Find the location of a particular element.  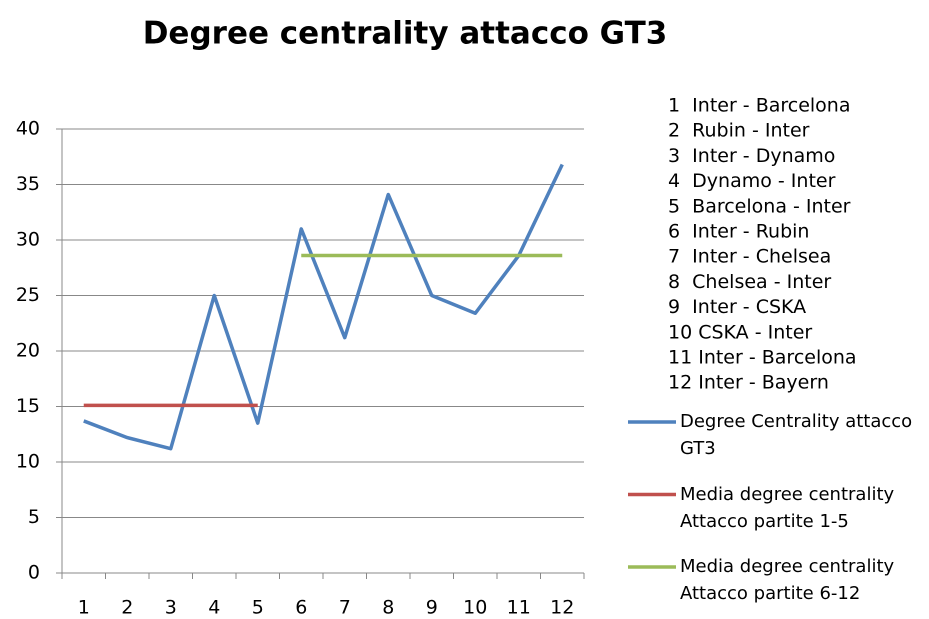

x-tick-label: 7 is located at coordinates (345, 608).